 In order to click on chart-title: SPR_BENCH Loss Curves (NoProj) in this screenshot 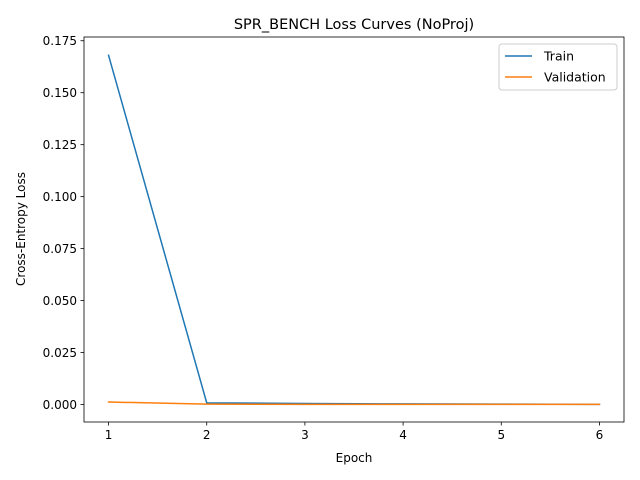, I will do `click(354, 25)`.